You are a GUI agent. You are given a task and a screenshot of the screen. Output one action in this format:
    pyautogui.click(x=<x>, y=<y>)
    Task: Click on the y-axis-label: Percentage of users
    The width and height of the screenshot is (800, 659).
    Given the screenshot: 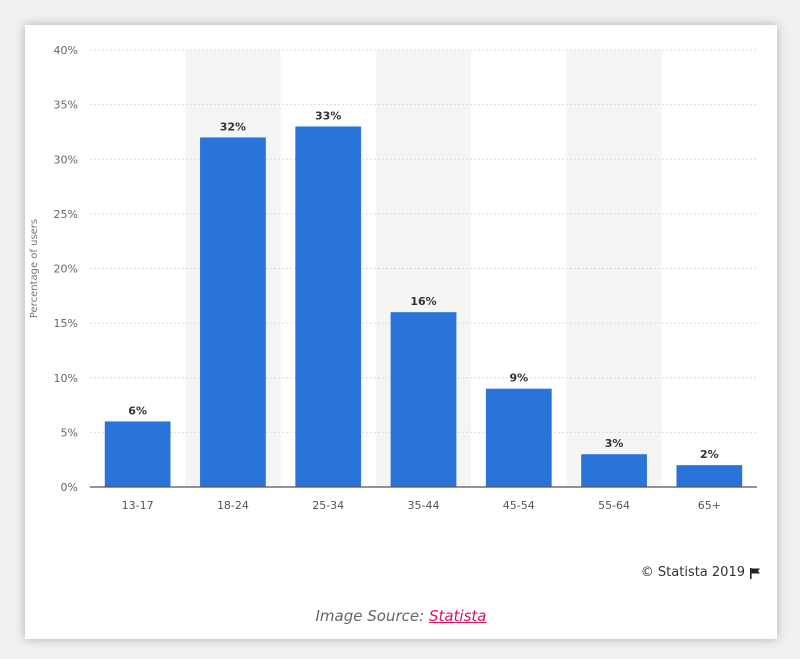 What is the action you would take?
    pyautogui.click(x=34, y=268)
    